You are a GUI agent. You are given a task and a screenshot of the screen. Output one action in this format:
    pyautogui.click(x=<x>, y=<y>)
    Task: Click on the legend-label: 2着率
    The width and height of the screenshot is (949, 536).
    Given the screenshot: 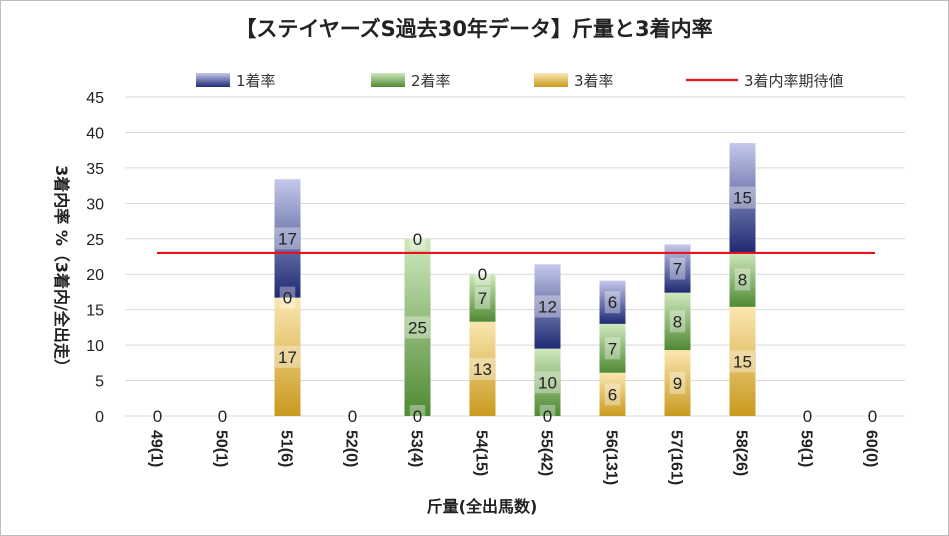 What is the action you would take?
    pyautogui.click(x=431, y=81)
    